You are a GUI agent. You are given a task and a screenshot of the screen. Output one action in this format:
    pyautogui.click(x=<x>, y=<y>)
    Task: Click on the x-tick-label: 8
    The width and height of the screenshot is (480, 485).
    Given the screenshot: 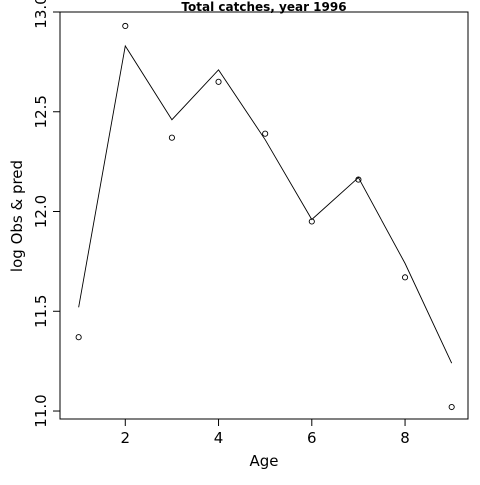 What is the action you would take?
    pyautogui.click(x=405, y=438)
    